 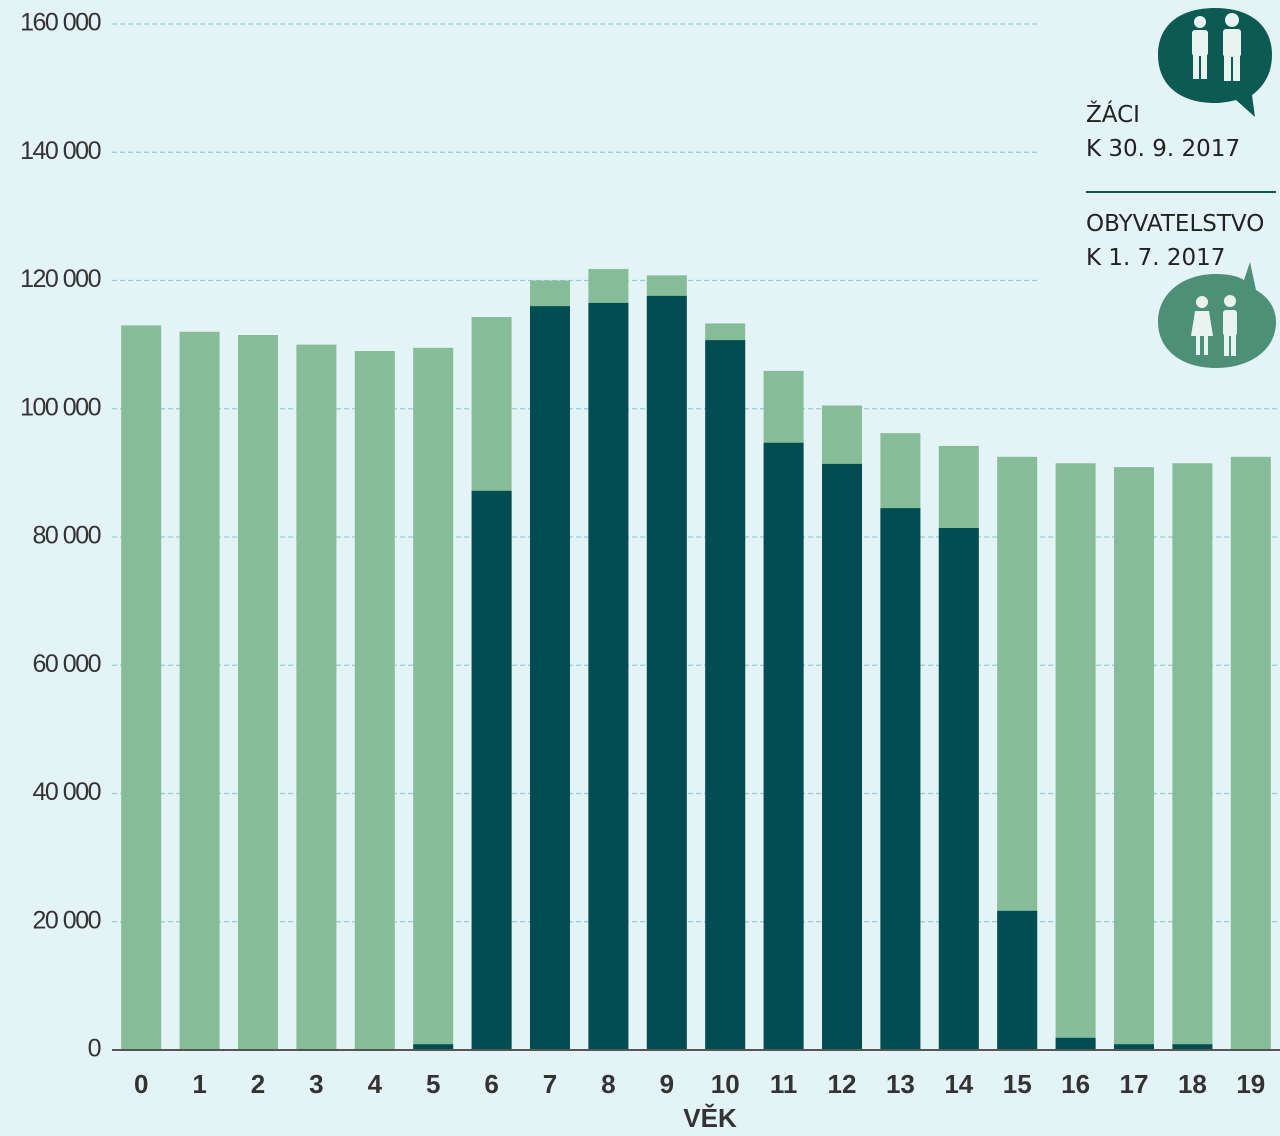 I want to click on y-tick-label: 120 000, so click(x=60, y=279).